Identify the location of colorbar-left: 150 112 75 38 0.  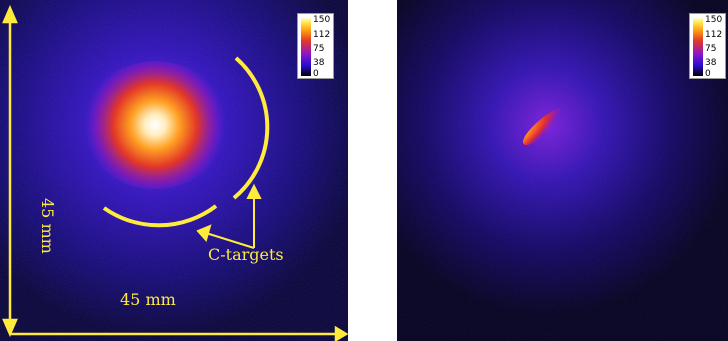
(315, 46).